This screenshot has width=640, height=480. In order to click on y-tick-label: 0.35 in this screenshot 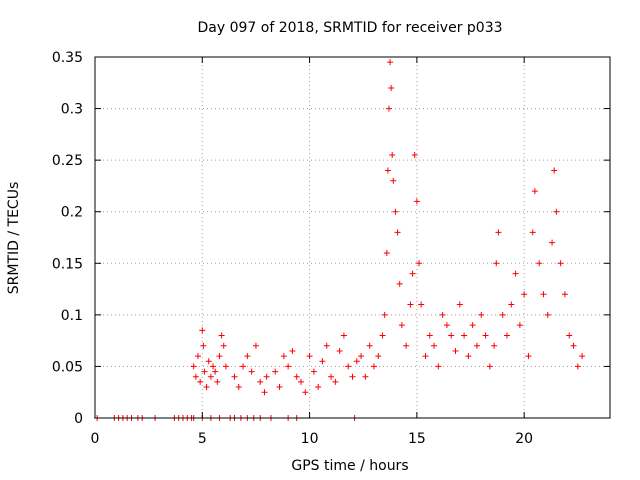, I will do `click(67, 58)`.